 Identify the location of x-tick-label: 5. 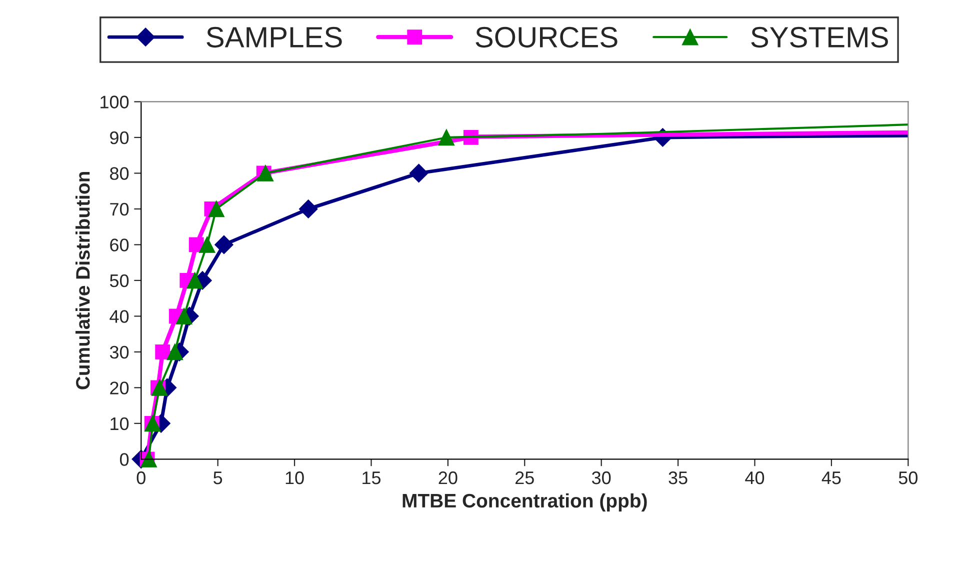
(218, 478).